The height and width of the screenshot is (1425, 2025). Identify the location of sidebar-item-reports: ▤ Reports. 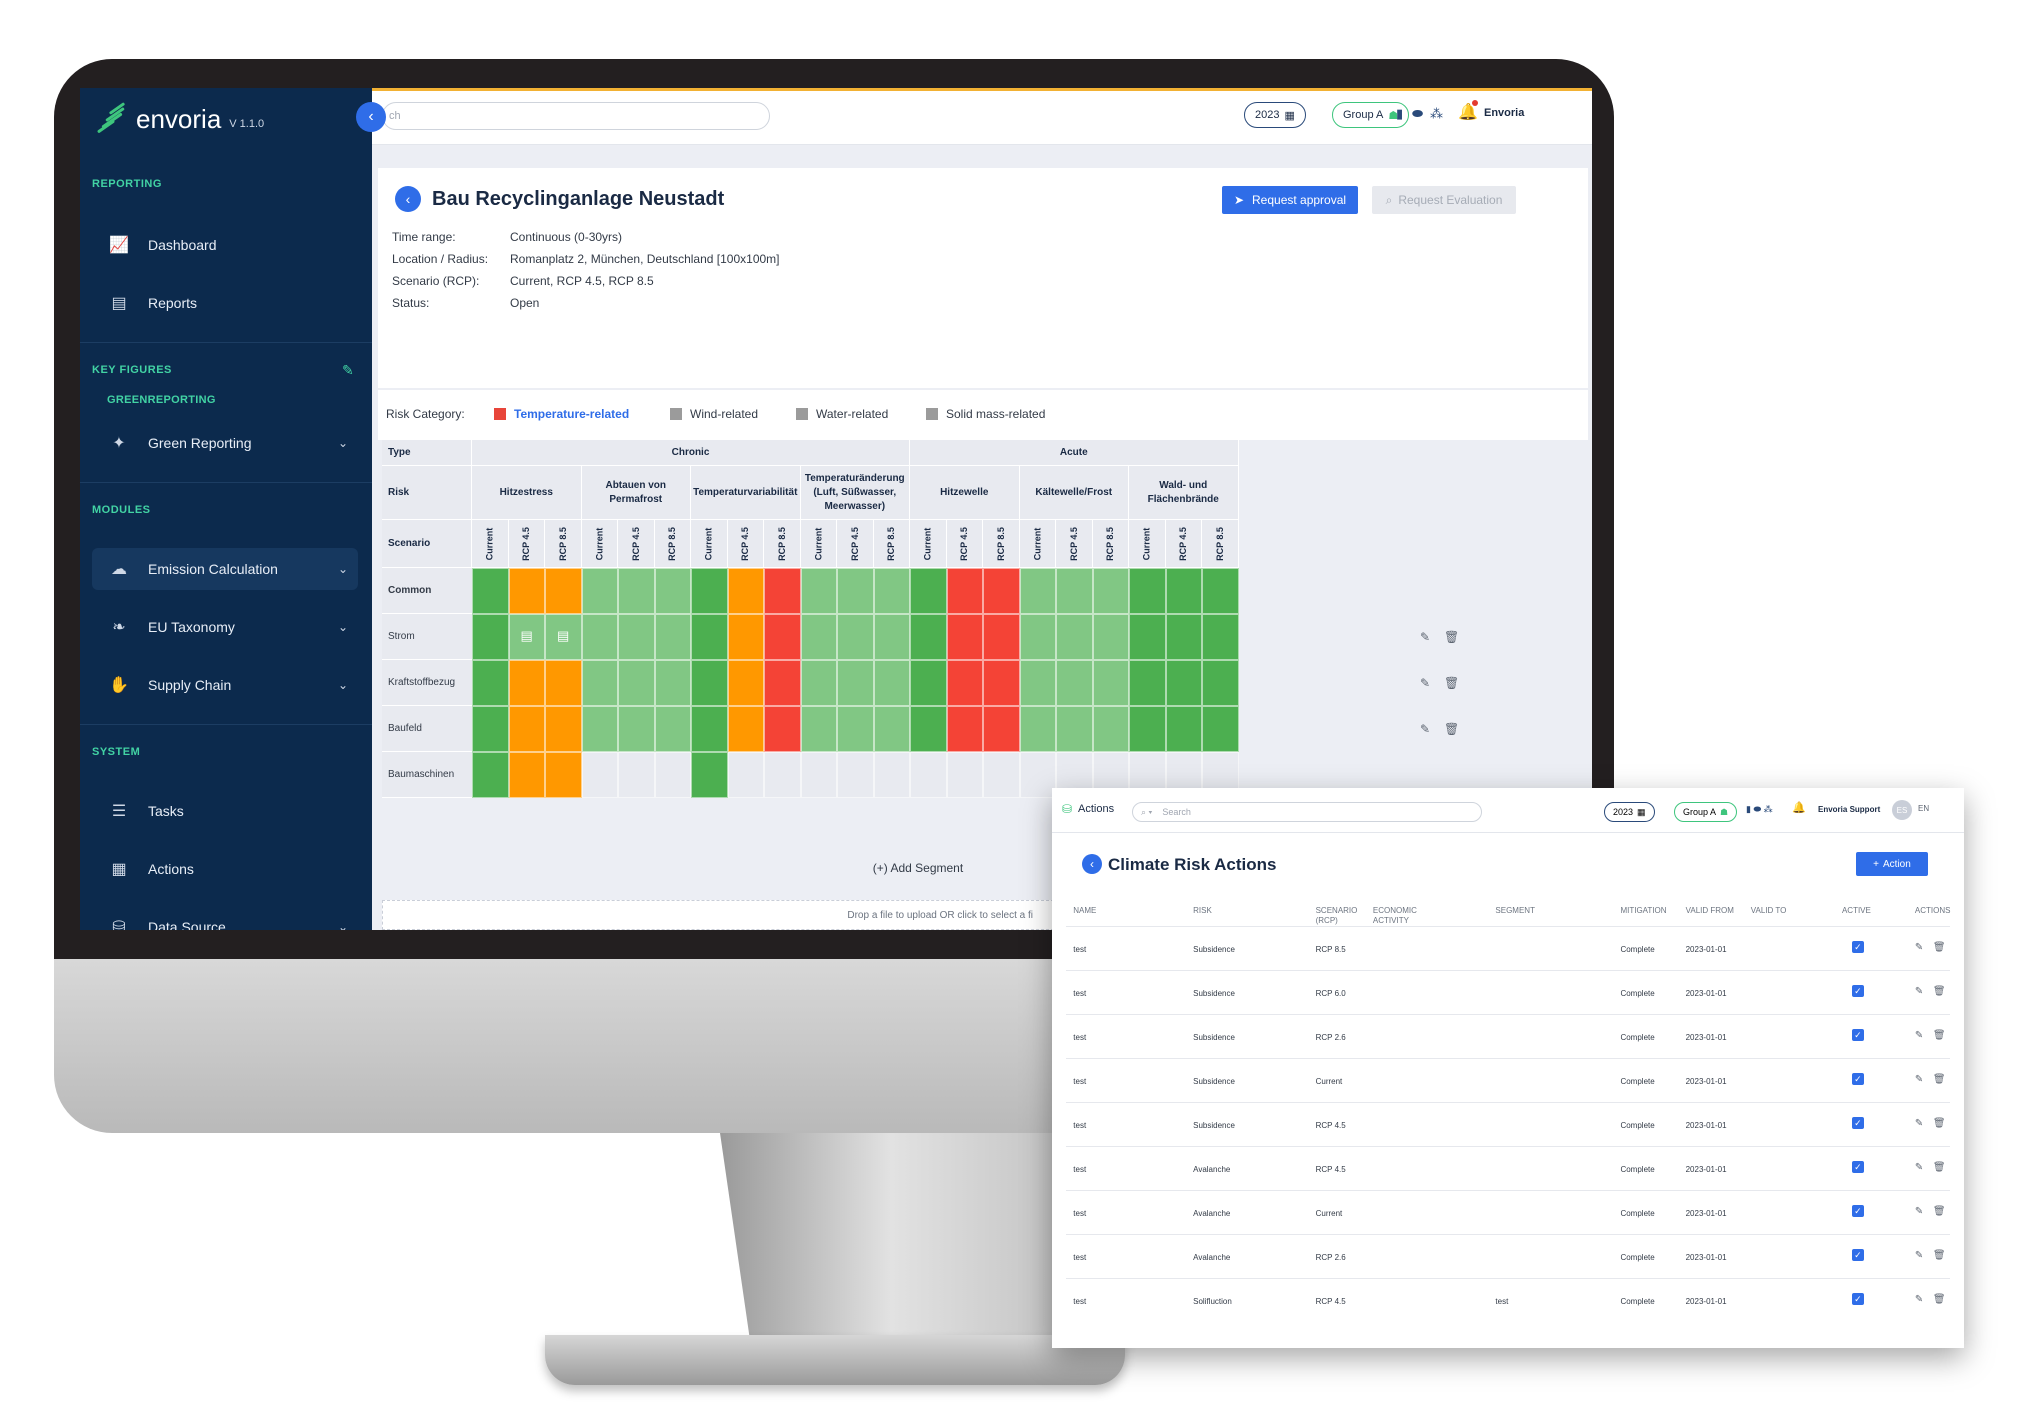
(225, 303).